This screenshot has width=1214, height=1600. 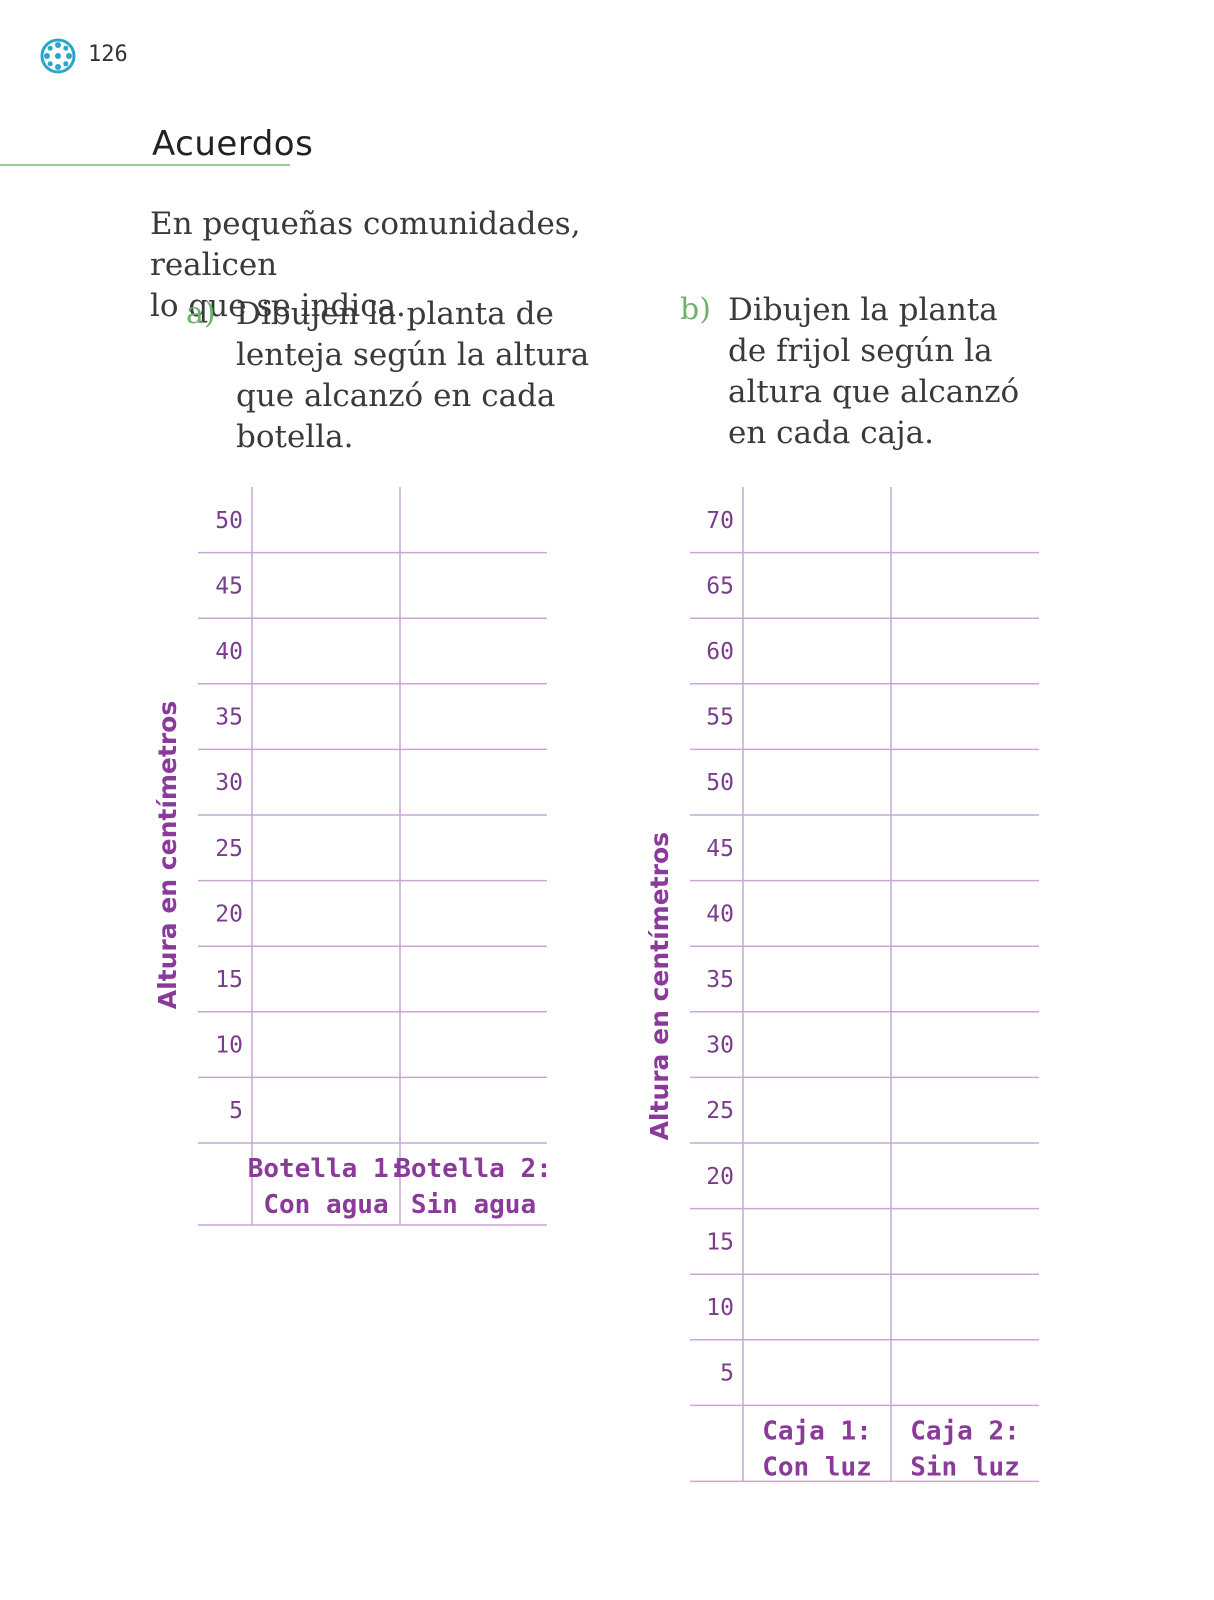 What do you see at coordinates (817, 1467) in the screenshot?
I see `column-label: Con luz` at bounding box center [817, 1467].